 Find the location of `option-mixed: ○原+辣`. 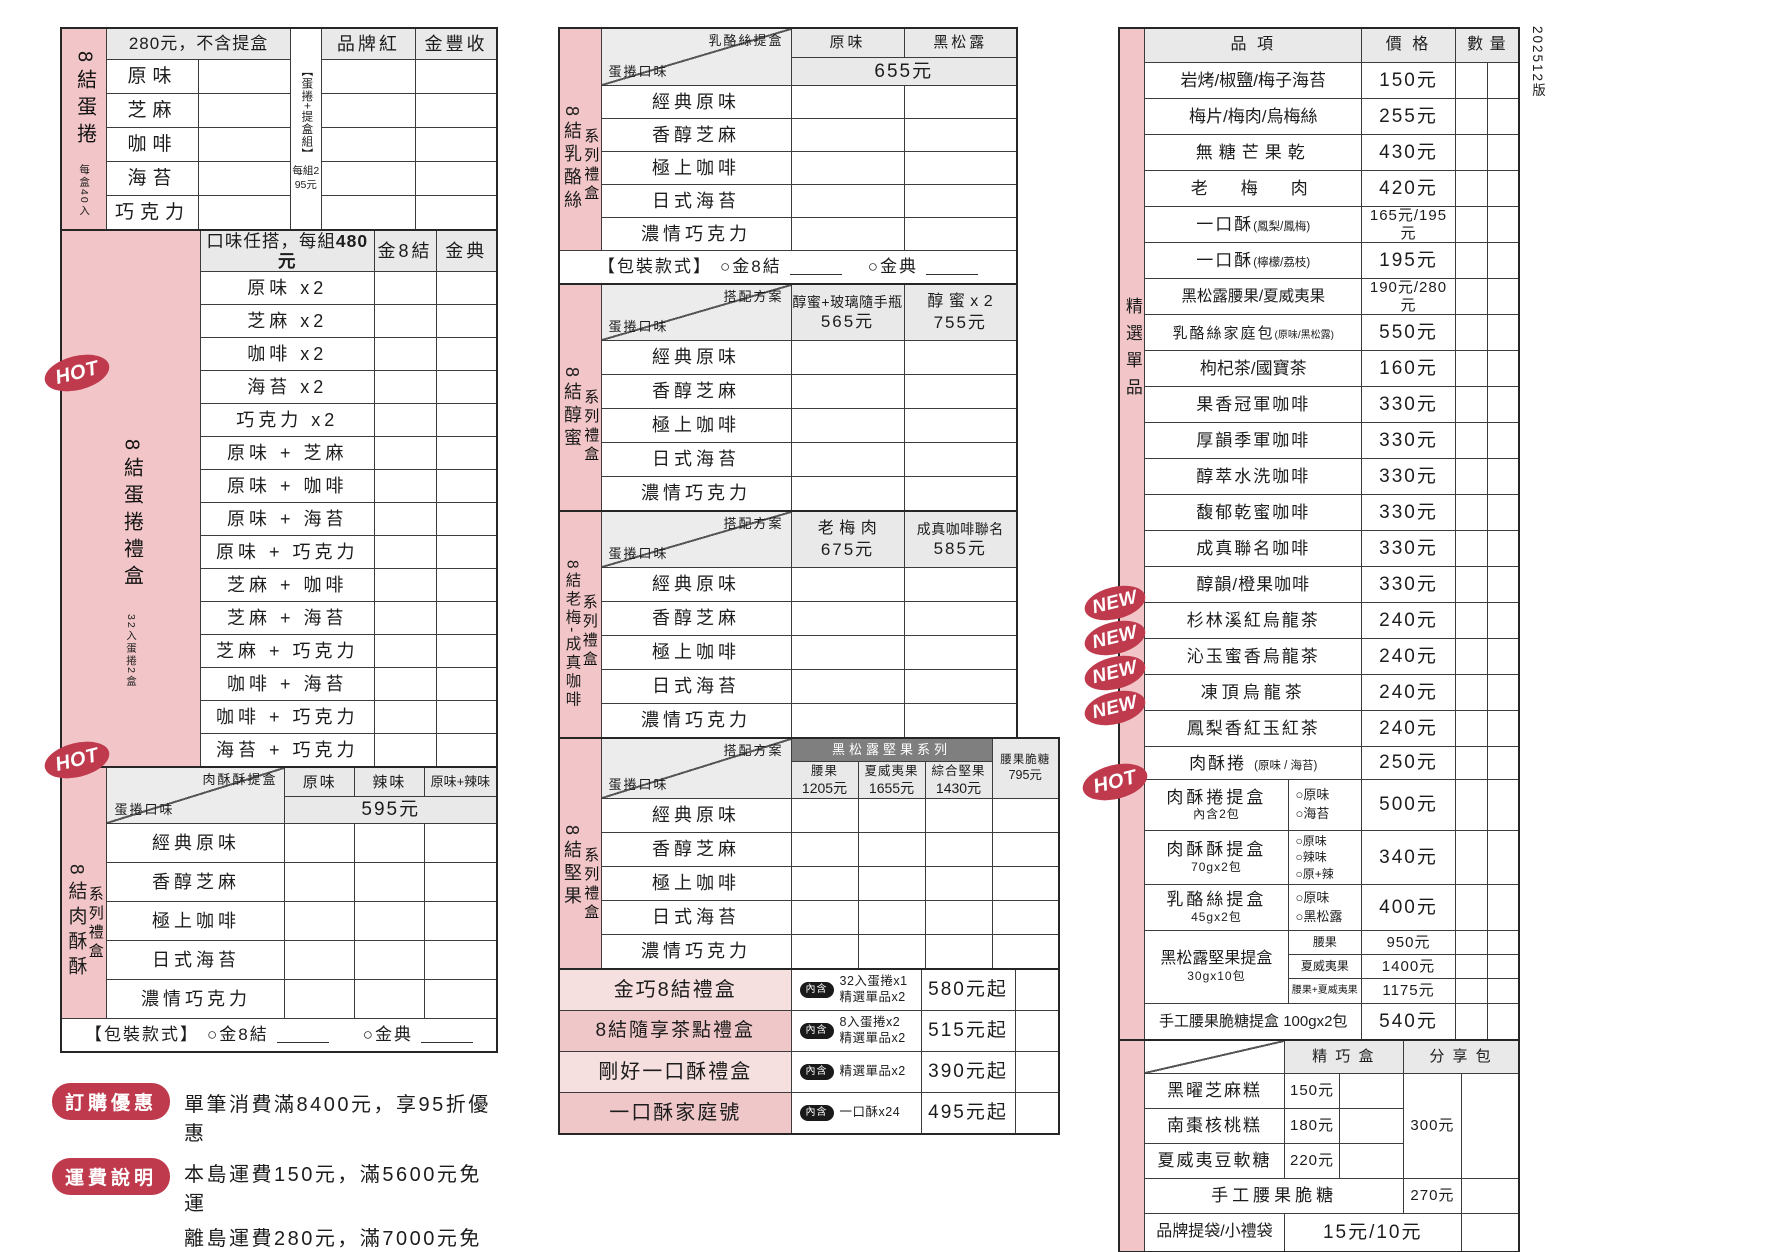

option-mixed: ○原+辣 is located at coordinates (1314, 873).